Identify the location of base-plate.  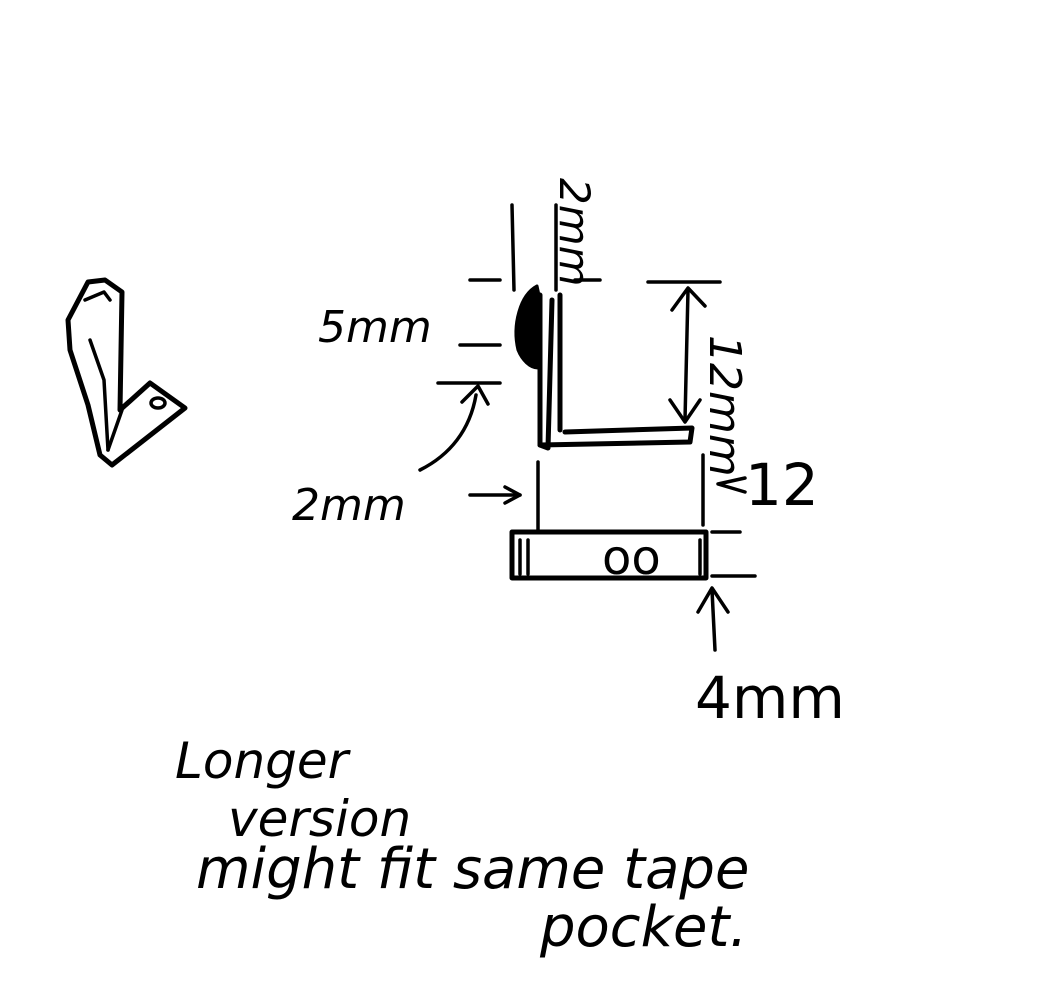
(633, 555).